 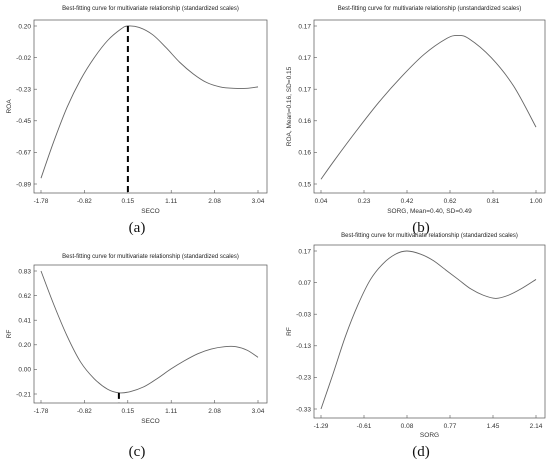 What do you see at coordinates (258, 411) in the screenshot?
I see `chart-c-x-tick-label: 3.04` at bounding box center [258, 411].